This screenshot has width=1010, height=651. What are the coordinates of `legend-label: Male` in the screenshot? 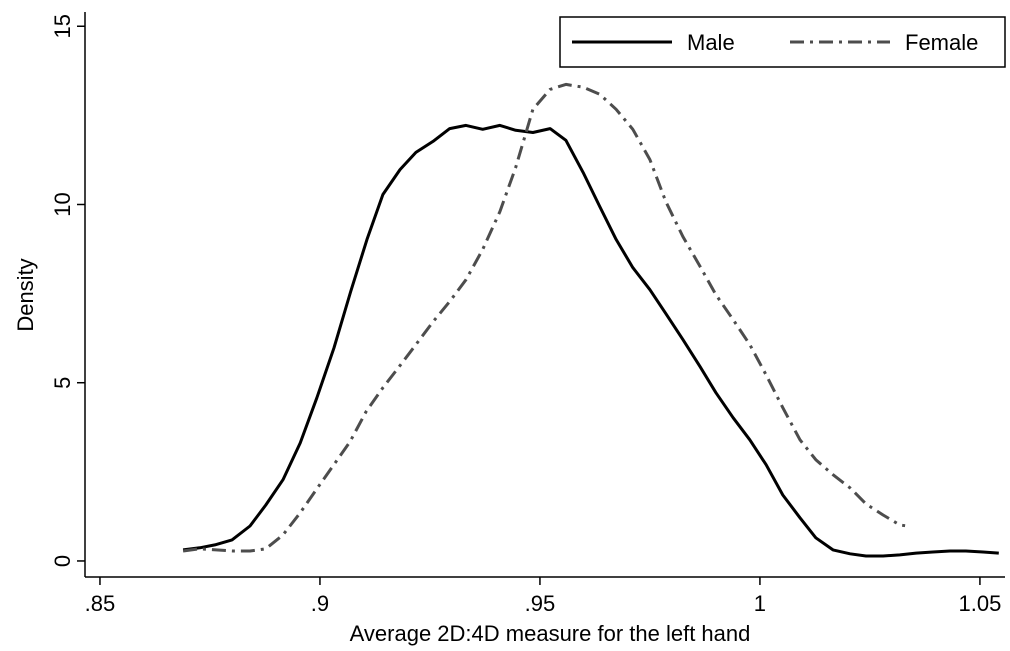 It's located at (711, 42).